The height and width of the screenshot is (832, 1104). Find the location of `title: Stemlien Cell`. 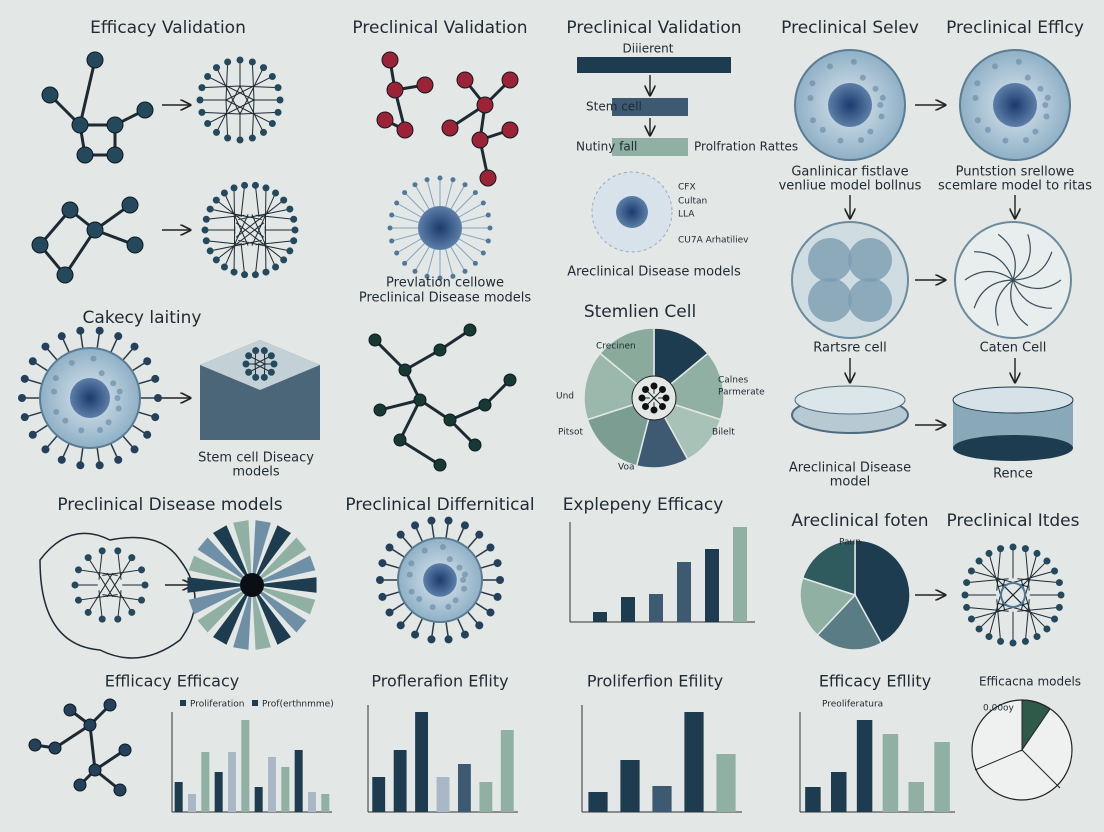

title: Stemlien Cell is located at coordinates (640, 312).